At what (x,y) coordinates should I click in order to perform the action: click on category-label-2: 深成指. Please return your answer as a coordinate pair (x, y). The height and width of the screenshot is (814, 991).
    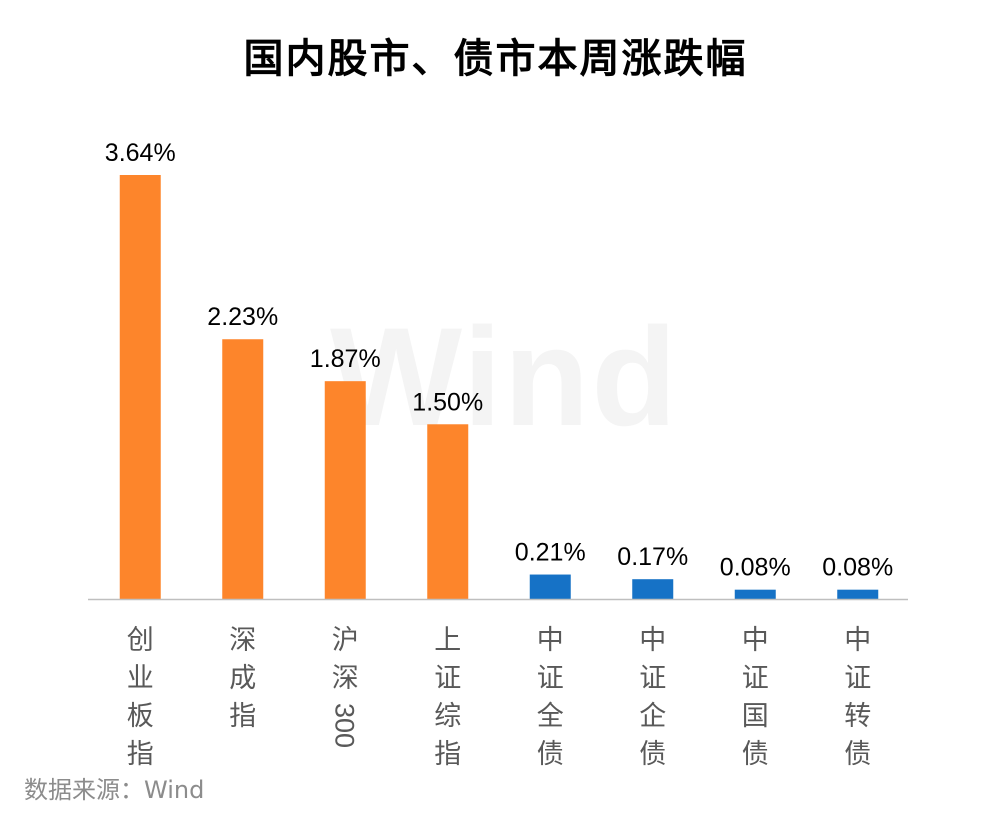
    Looking at the image, I should click on (242, 678).